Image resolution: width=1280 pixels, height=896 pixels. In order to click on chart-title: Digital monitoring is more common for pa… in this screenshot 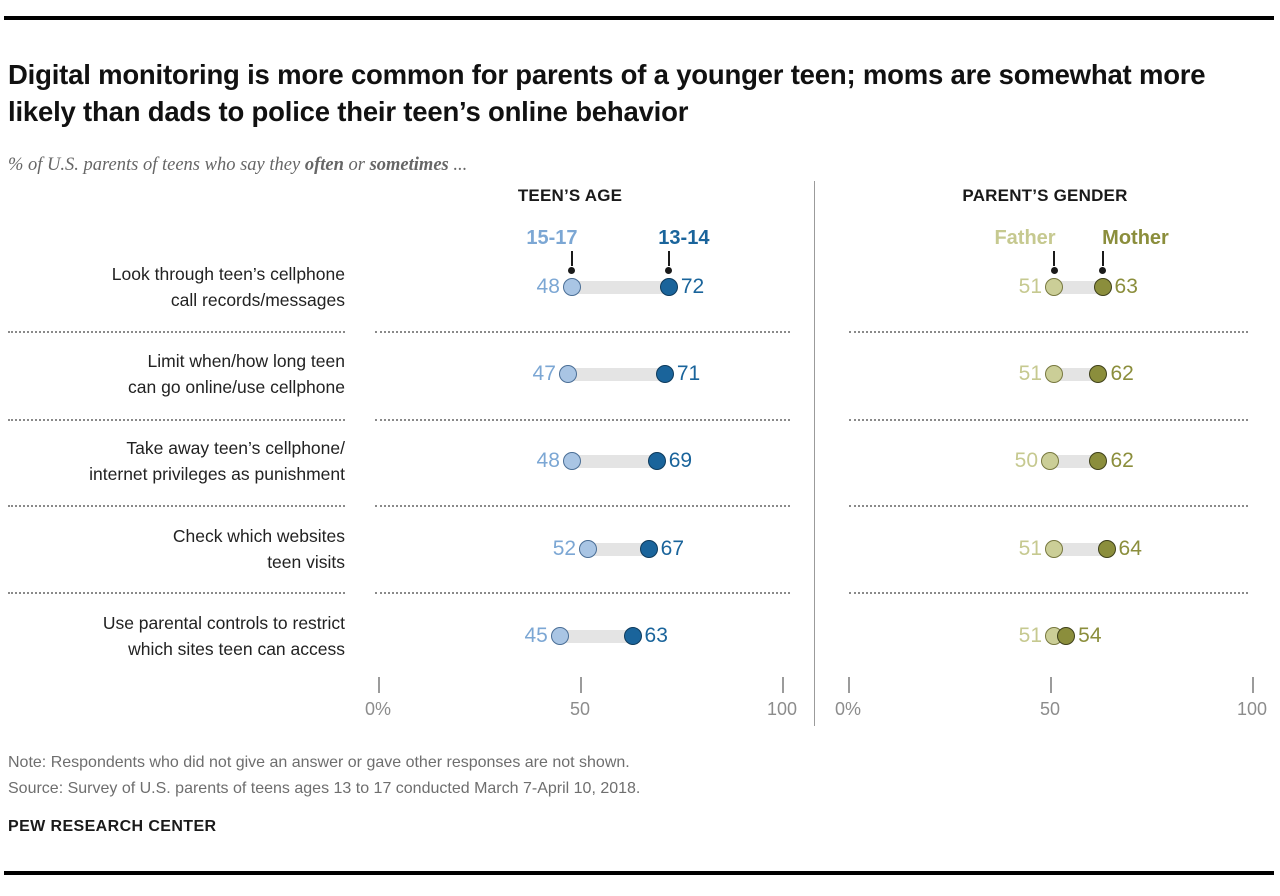, I will do `click(607, 93)`.